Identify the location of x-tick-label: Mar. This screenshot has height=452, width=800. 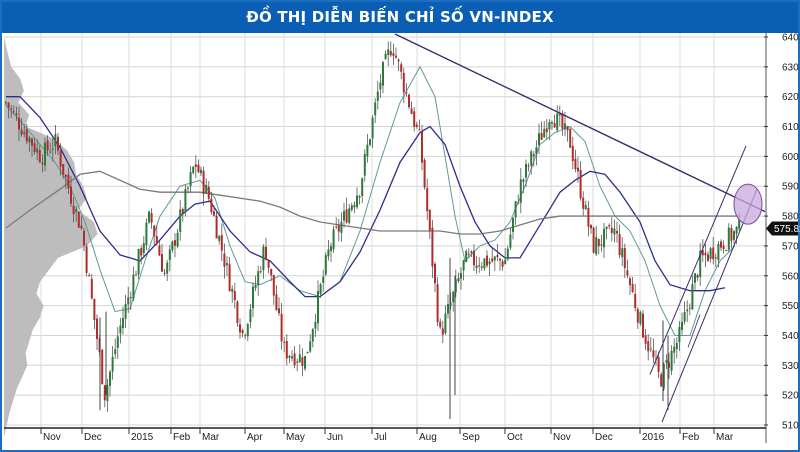
(725, 437).